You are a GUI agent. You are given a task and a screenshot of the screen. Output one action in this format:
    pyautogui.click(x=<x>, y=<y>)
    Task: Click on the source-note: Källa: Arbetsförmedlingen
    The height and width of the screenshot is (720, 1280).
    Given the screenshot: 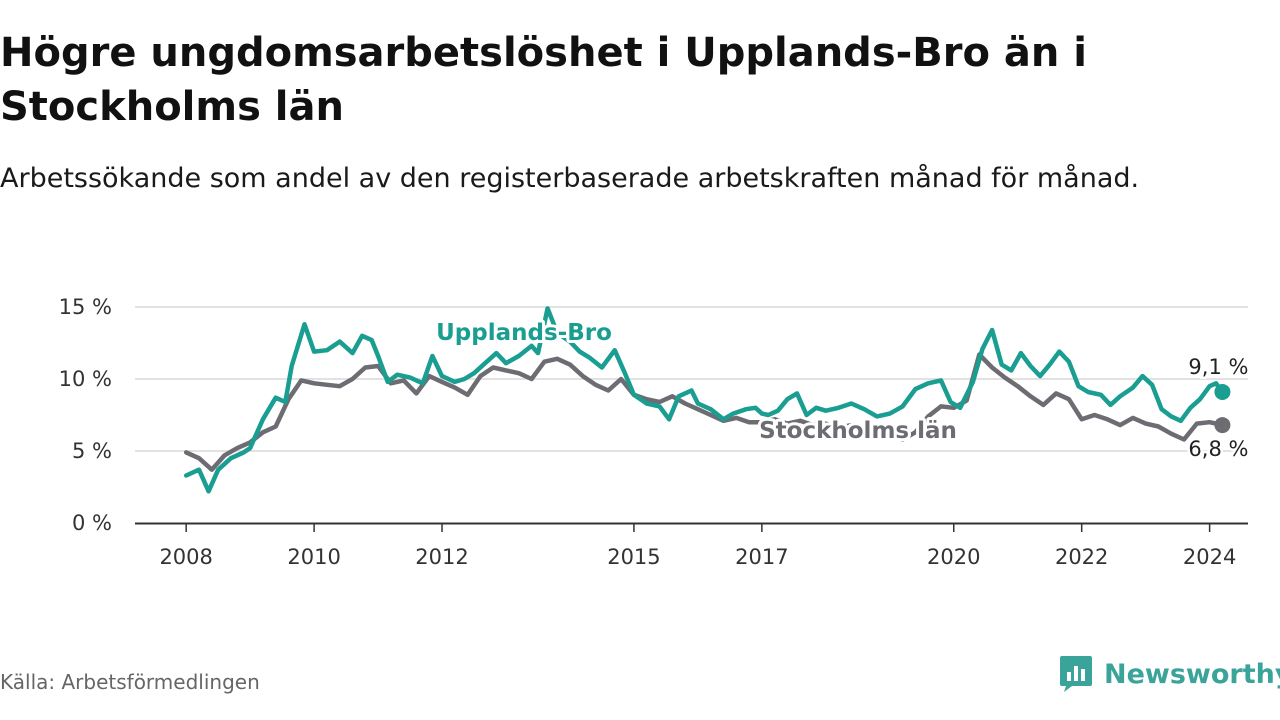 What is the action you would take?
    pyautogui.click(x=130, y=682)
    